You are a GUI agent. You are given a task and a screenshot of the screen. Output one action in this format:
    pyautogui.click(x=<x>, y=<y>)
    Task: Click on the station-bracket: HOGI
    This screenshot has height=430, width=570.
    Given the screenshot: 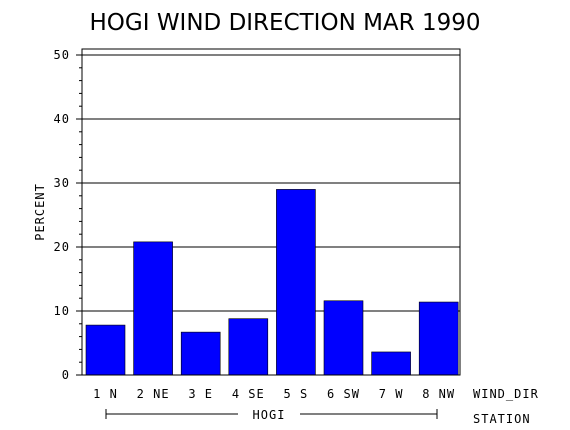 What is the action you would take?
    pyautogui.click(x=271, y=415)
    